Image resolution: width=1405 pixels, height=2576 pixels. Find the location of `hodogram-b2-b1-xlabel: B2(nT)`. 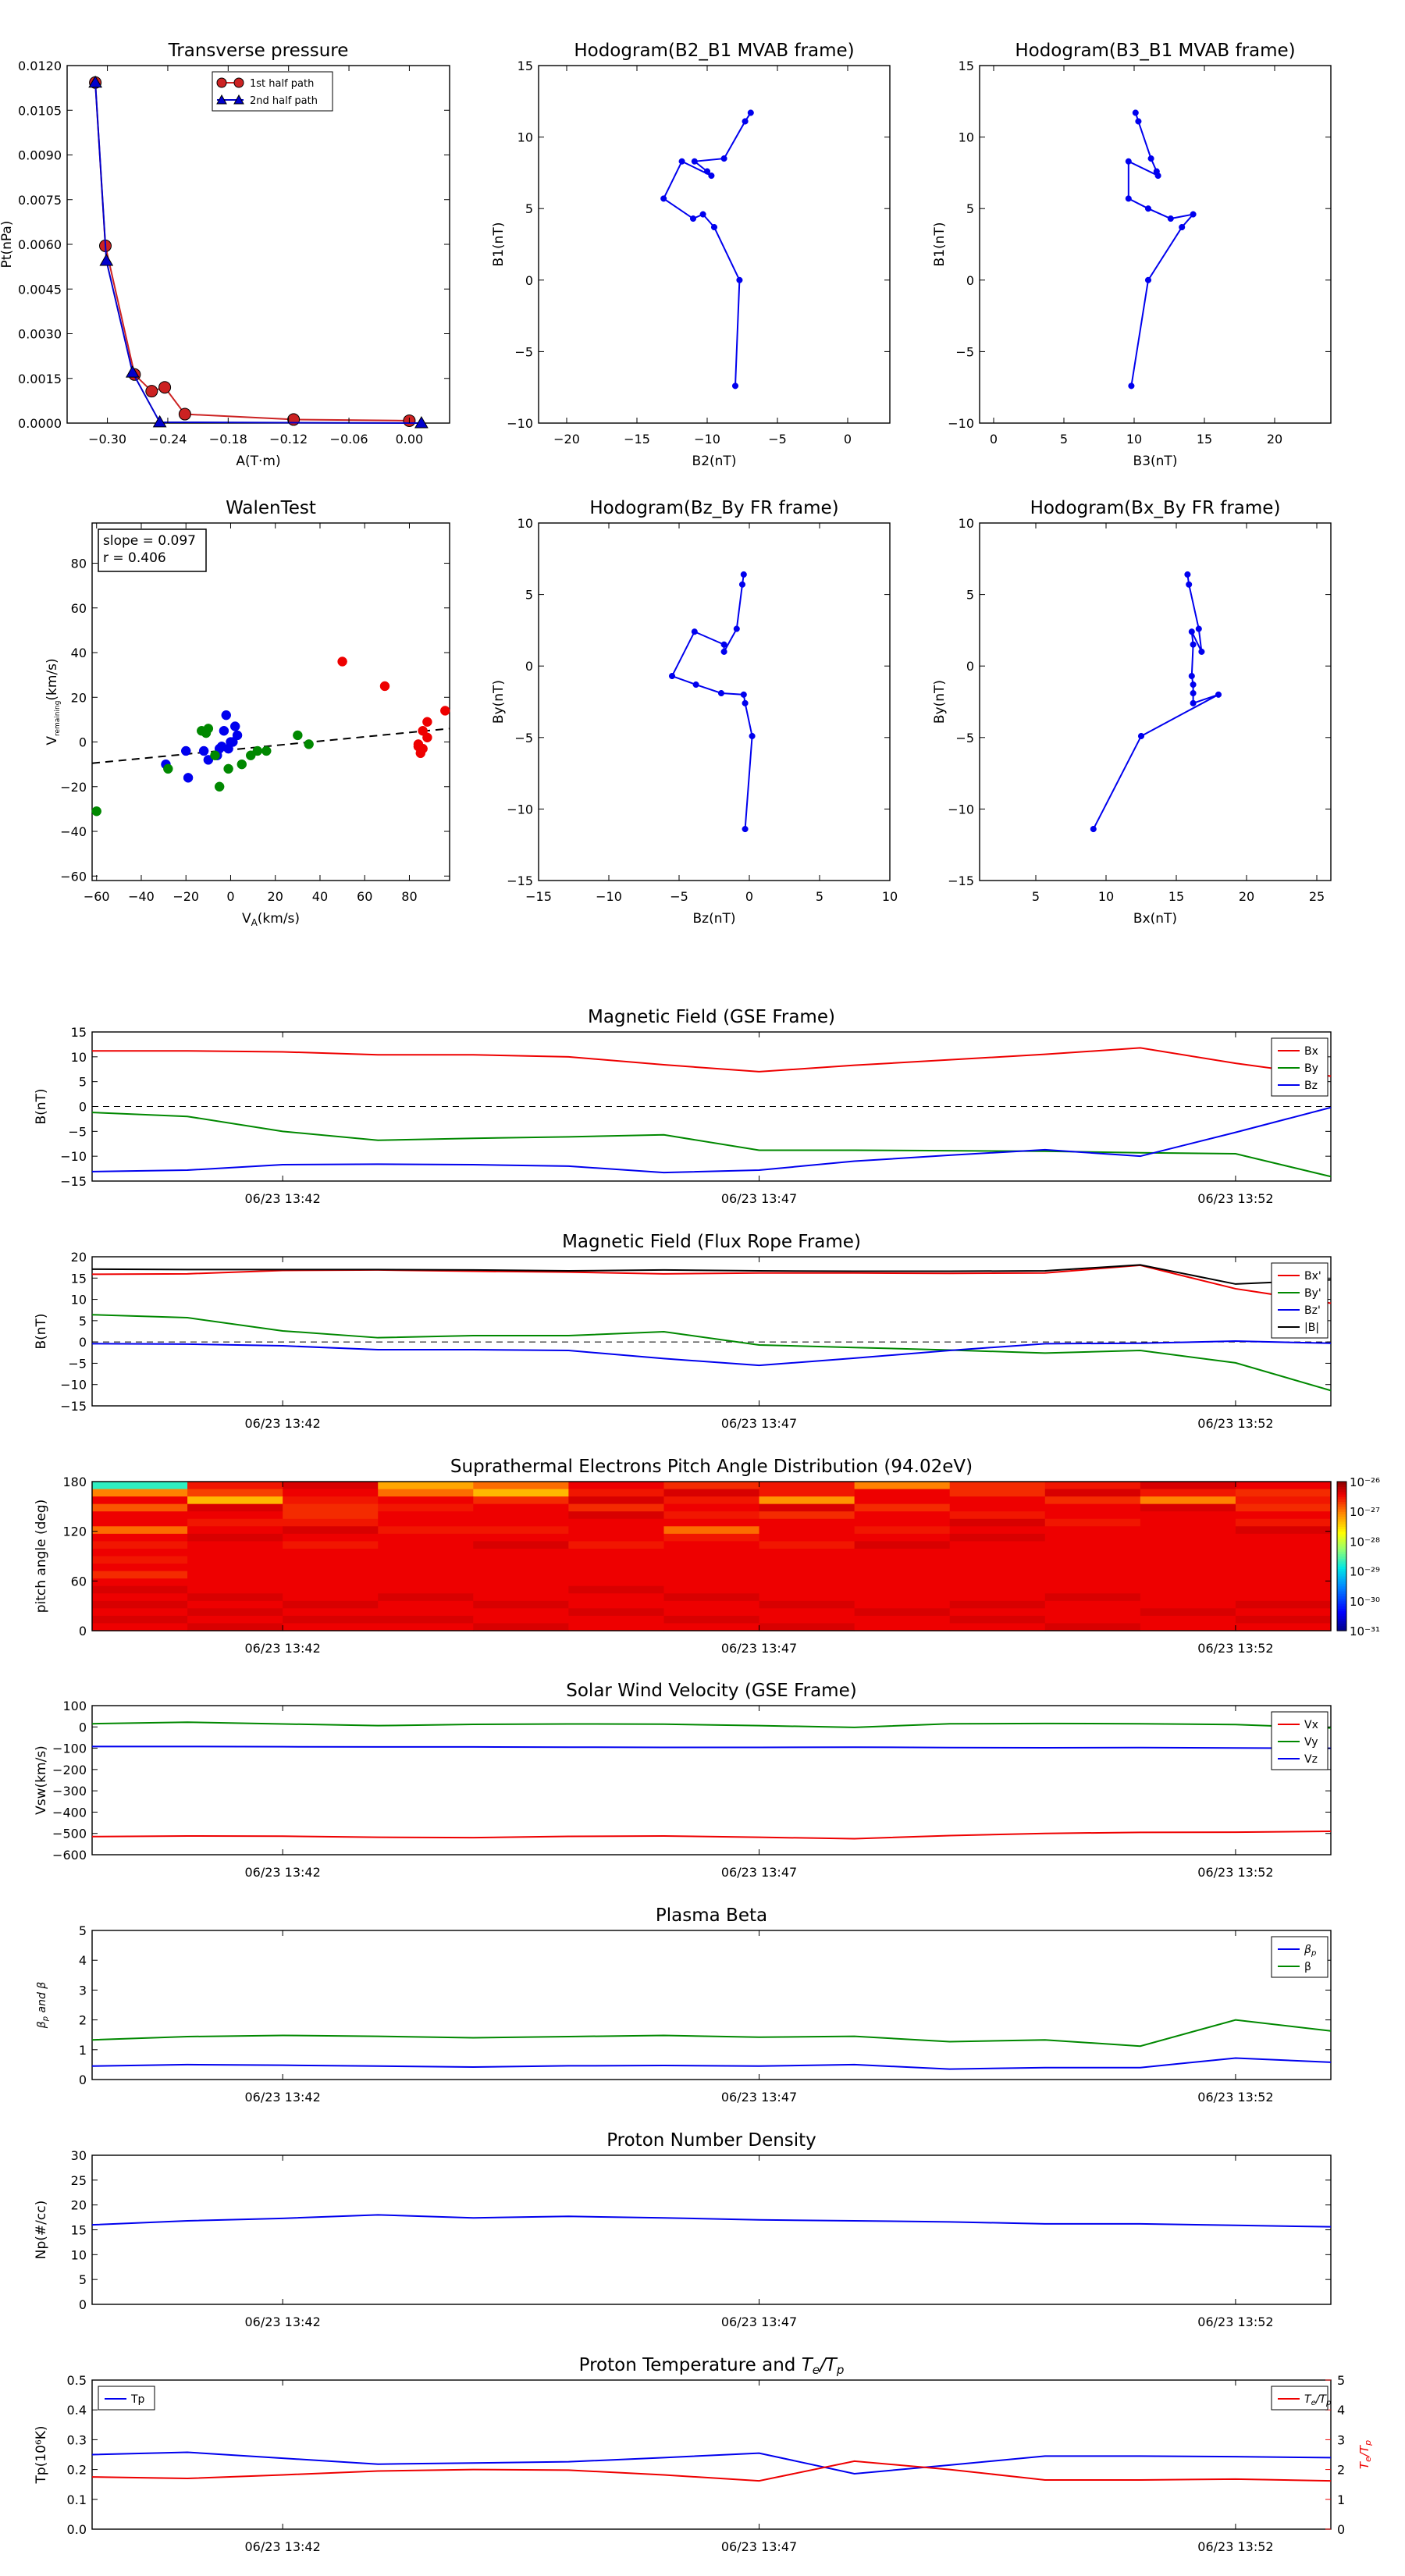

hodogram-b2-b1-xlabel: B2(nT) is located at coordinates (715, 461).